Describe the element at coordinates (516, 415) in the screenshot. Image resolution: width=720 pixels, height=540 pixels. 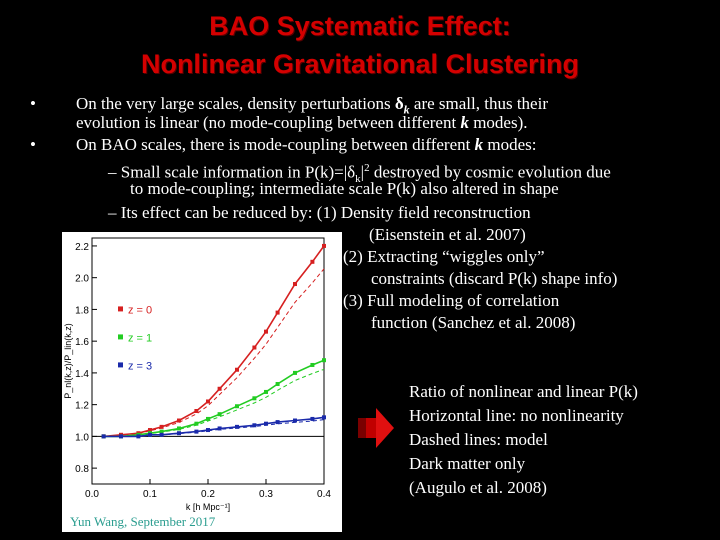
I see `caption-line-2: Horizontal line: no nonlinearity` at that location.